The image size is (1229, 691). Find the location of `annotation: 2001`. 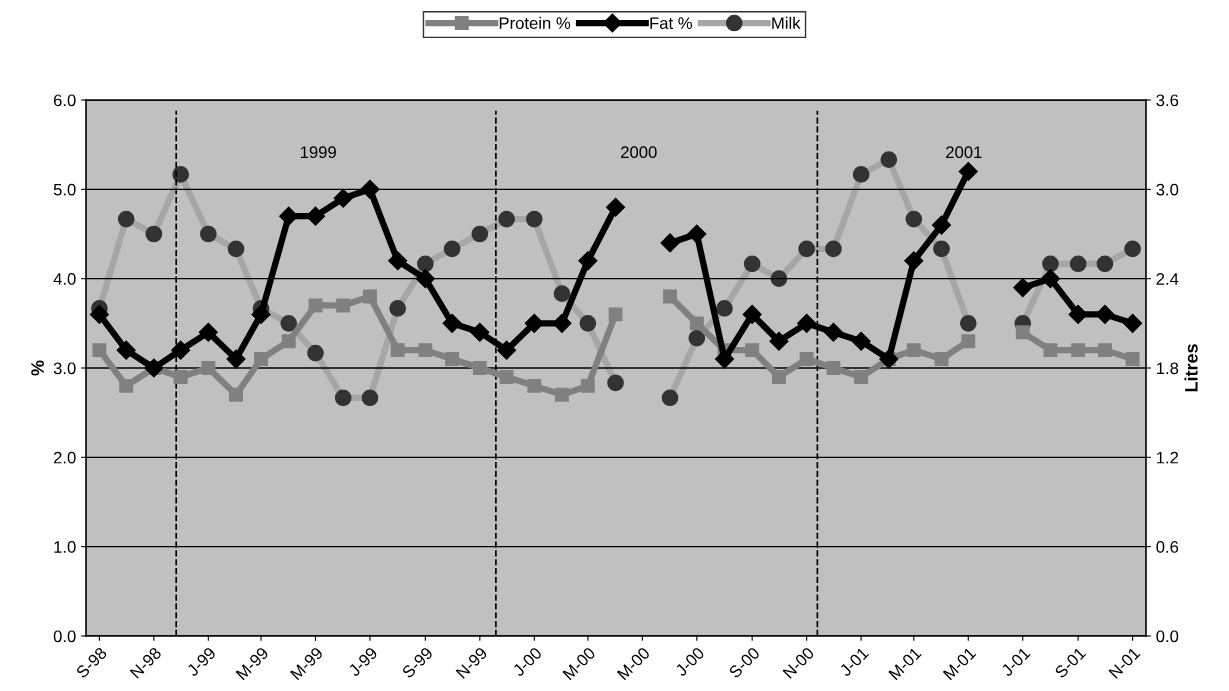

annotation: 2001 is located at coordinates (964, 152).